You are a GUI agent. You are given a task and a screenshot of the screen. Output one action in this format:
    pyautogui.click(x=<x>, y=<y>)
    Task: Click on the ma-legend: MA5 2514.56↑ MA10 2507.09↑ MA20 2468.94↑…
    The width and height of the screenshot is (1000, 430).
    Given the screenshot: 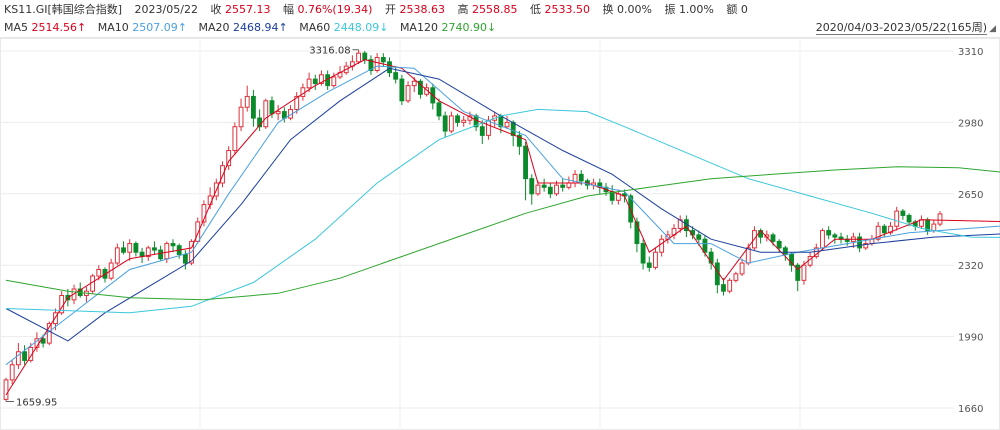 What is the action you would take?
    pyautogui.click(x=500, y=28)
    